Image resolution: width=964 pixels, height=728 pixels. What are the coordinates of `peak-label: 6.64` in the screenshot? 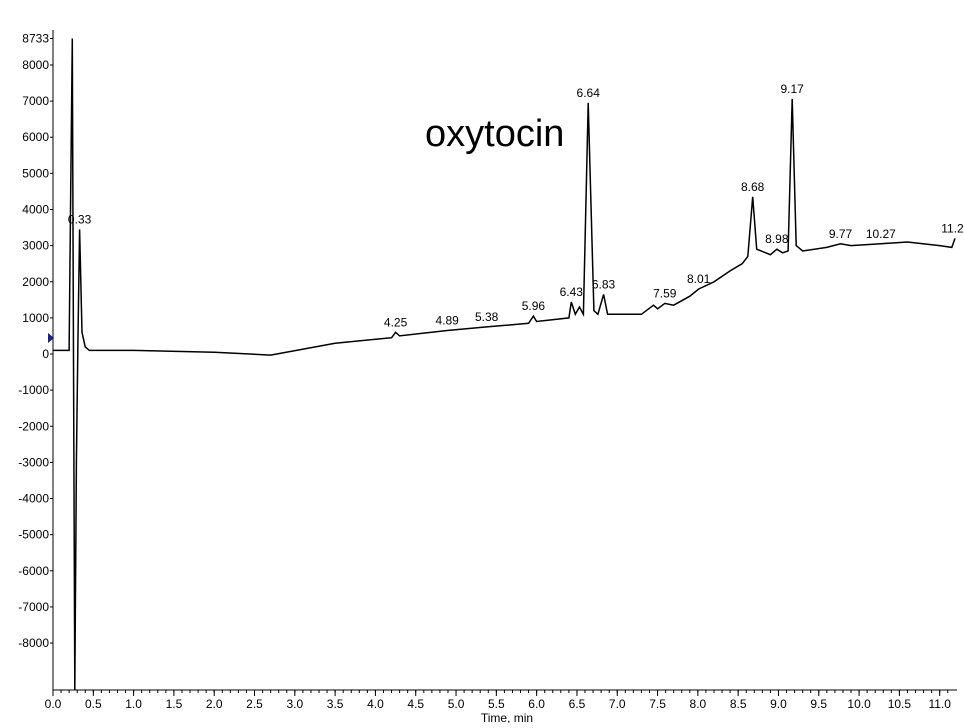 It's located at (589, 93).